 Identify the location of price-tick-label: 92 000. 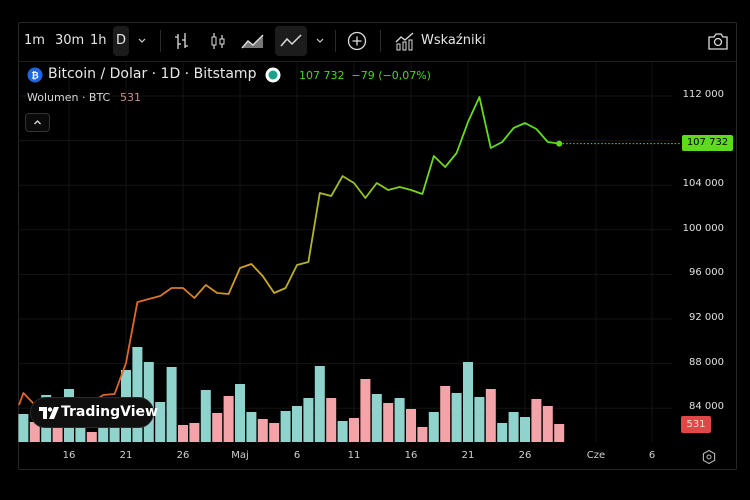
(706, 317).